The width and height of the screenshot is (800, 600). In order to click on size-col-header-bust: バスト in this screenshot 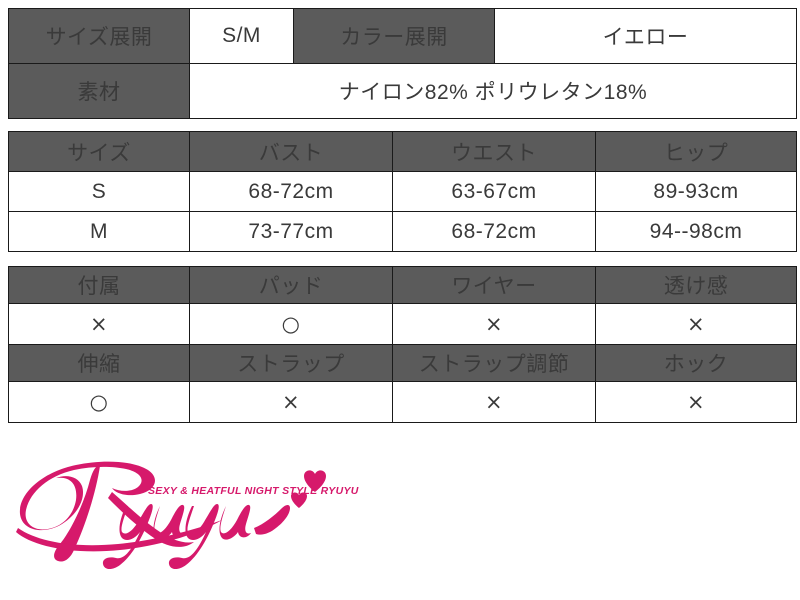, I will do `click(291, 151)`.